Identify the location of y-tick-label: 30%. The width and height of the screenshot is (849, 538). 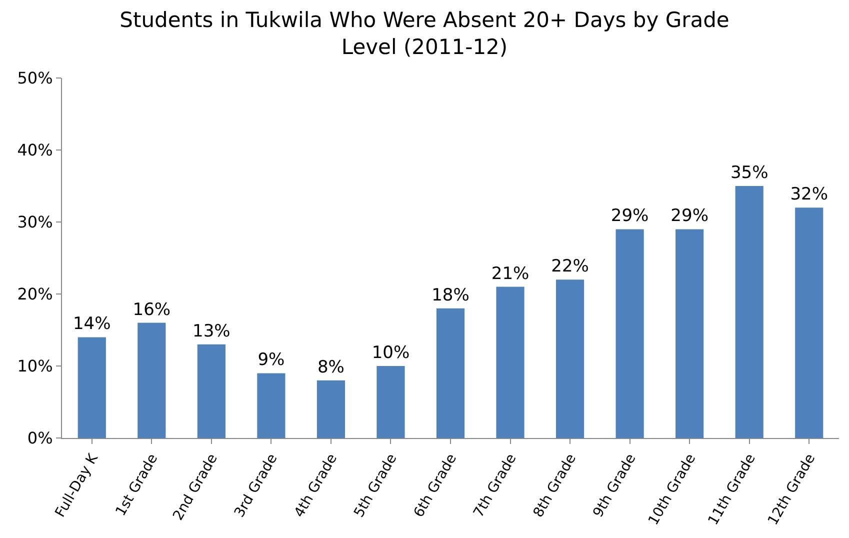
(35, 222).